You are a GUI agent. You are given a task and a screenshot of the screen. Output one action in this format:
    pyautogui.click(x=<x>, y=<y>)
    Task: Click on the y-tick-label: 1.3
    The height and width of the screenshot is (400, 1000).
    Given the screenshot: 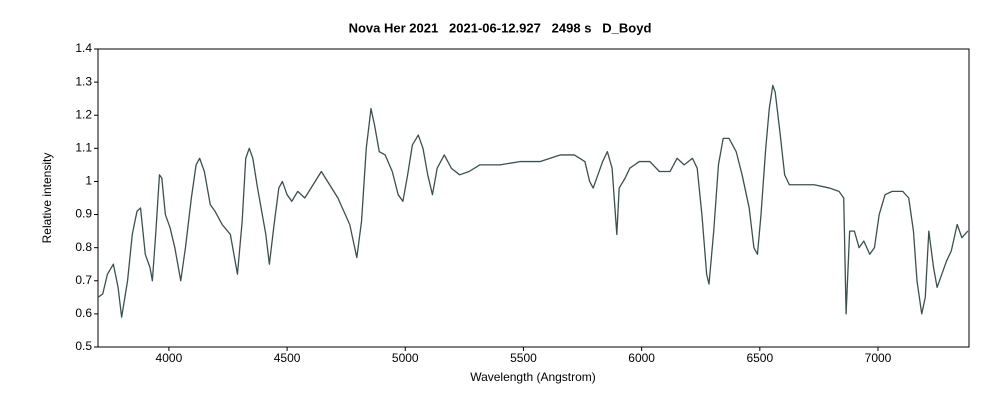 What is the action you would take?
    pyautogui.click(x=83, y=81)
    